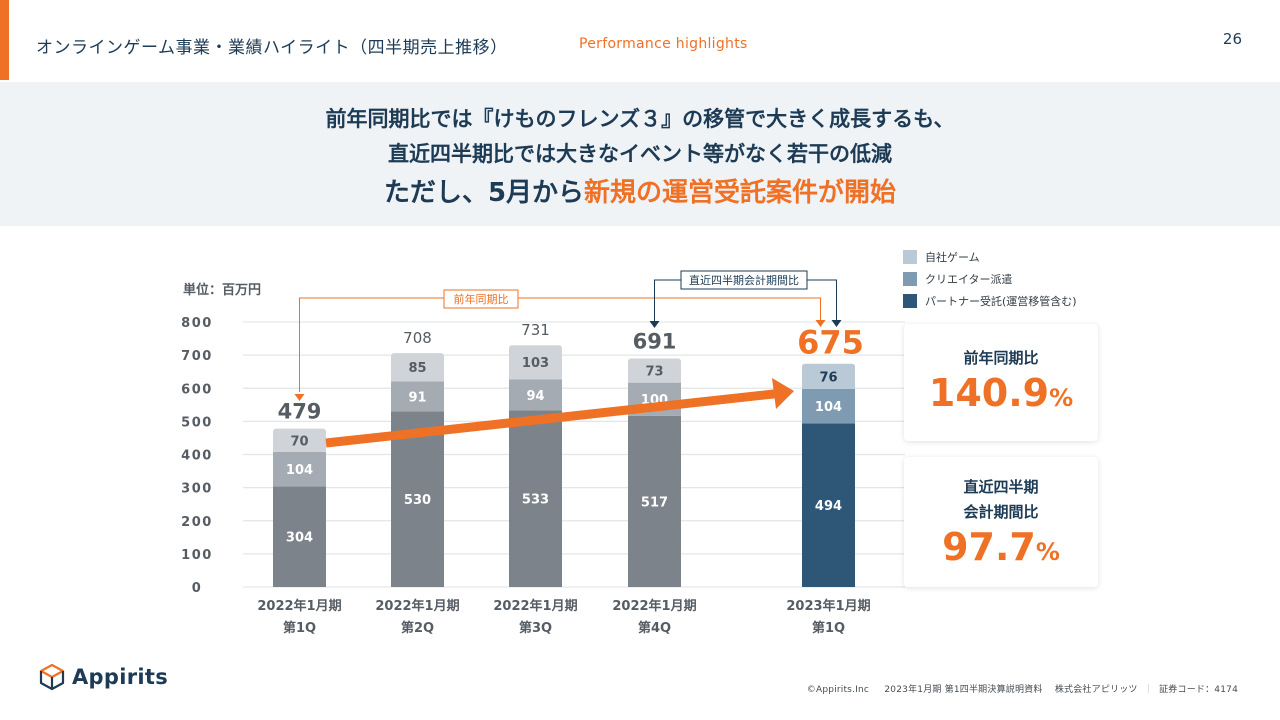 The image size is (1280, 720). I want to click on segment-value-label: 94, so click(535, 396).